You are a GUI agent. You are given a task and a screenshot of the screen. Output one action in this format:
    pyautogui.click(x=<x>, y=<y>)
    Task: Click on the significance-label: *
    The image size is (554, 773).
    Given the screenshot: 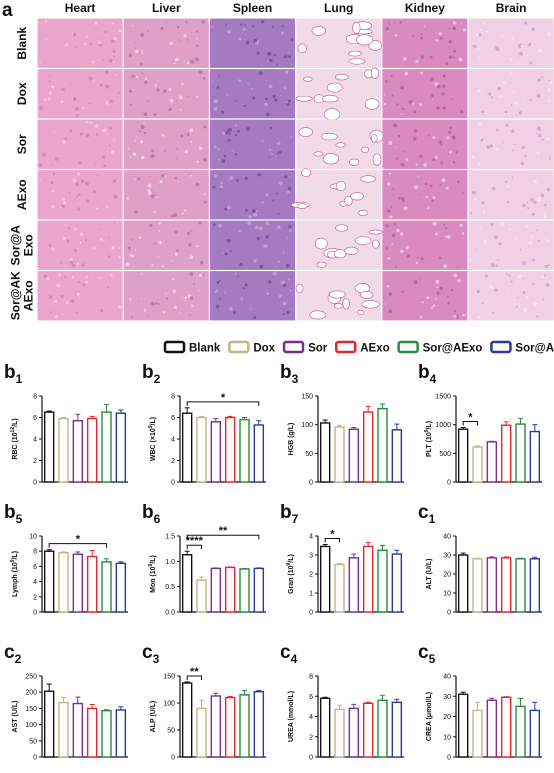 What is the action you would take?
    pyautogui.click(x=332, y=535)
    